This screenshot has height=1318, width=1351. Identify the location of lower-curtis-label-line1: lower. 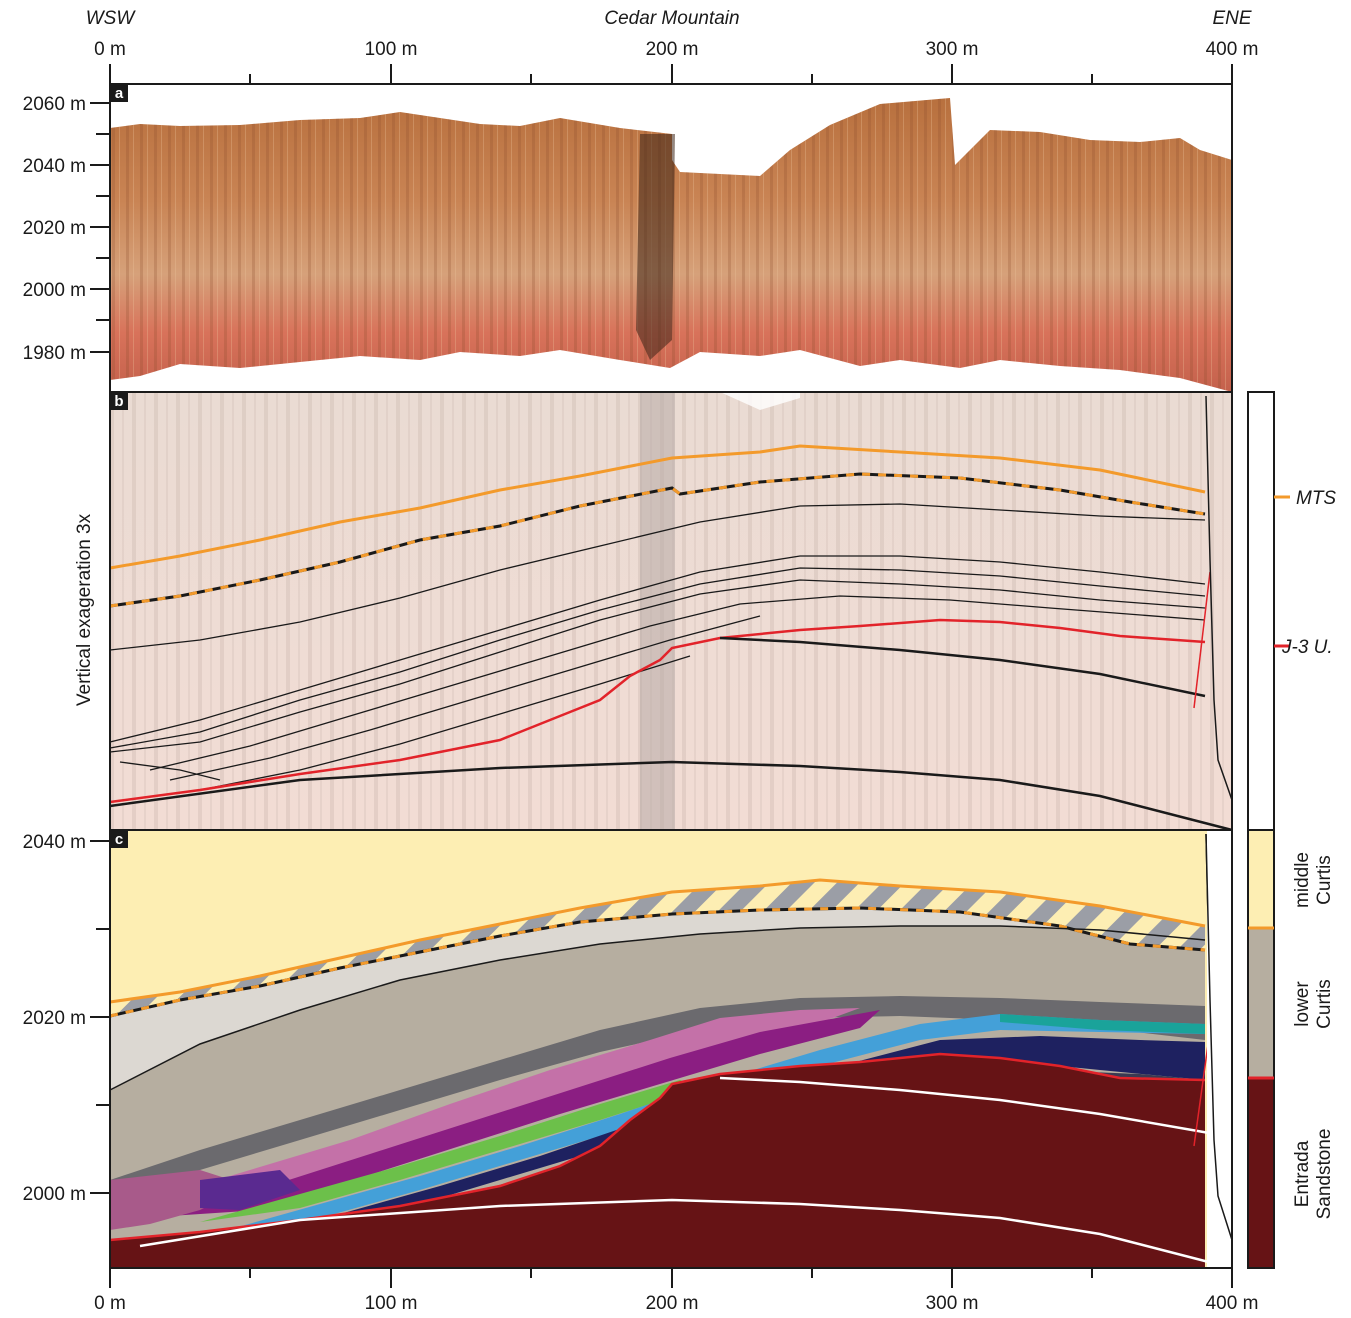
(1302, 1004).